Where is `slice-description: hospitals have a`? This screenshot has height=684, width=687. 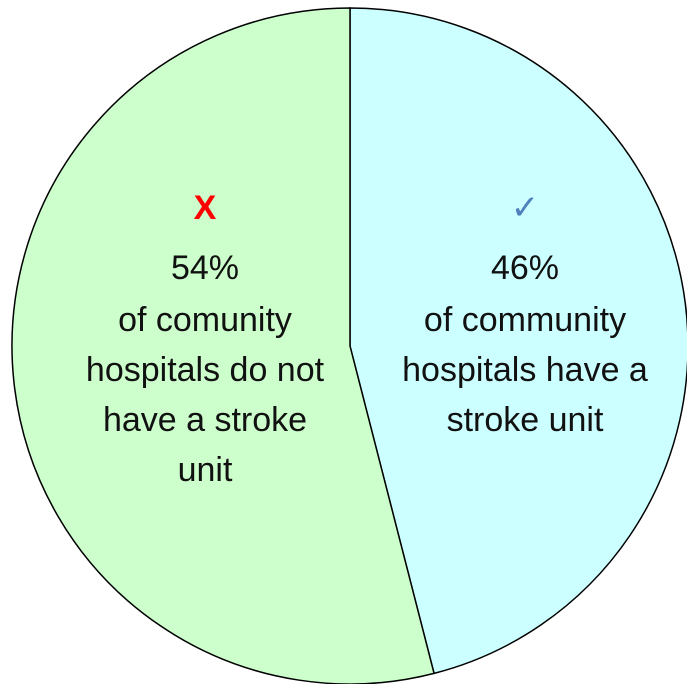
slice-description: hospitals have a is located at coordinates (525, 370).